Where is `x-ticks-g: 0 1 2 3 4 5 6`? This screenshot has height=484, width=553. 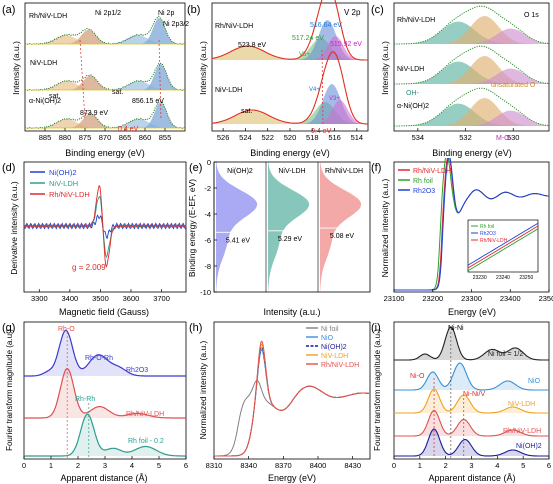
x-ticks-g: 0 1 2 3 4 5 6 is located at coordinates (105, 463).